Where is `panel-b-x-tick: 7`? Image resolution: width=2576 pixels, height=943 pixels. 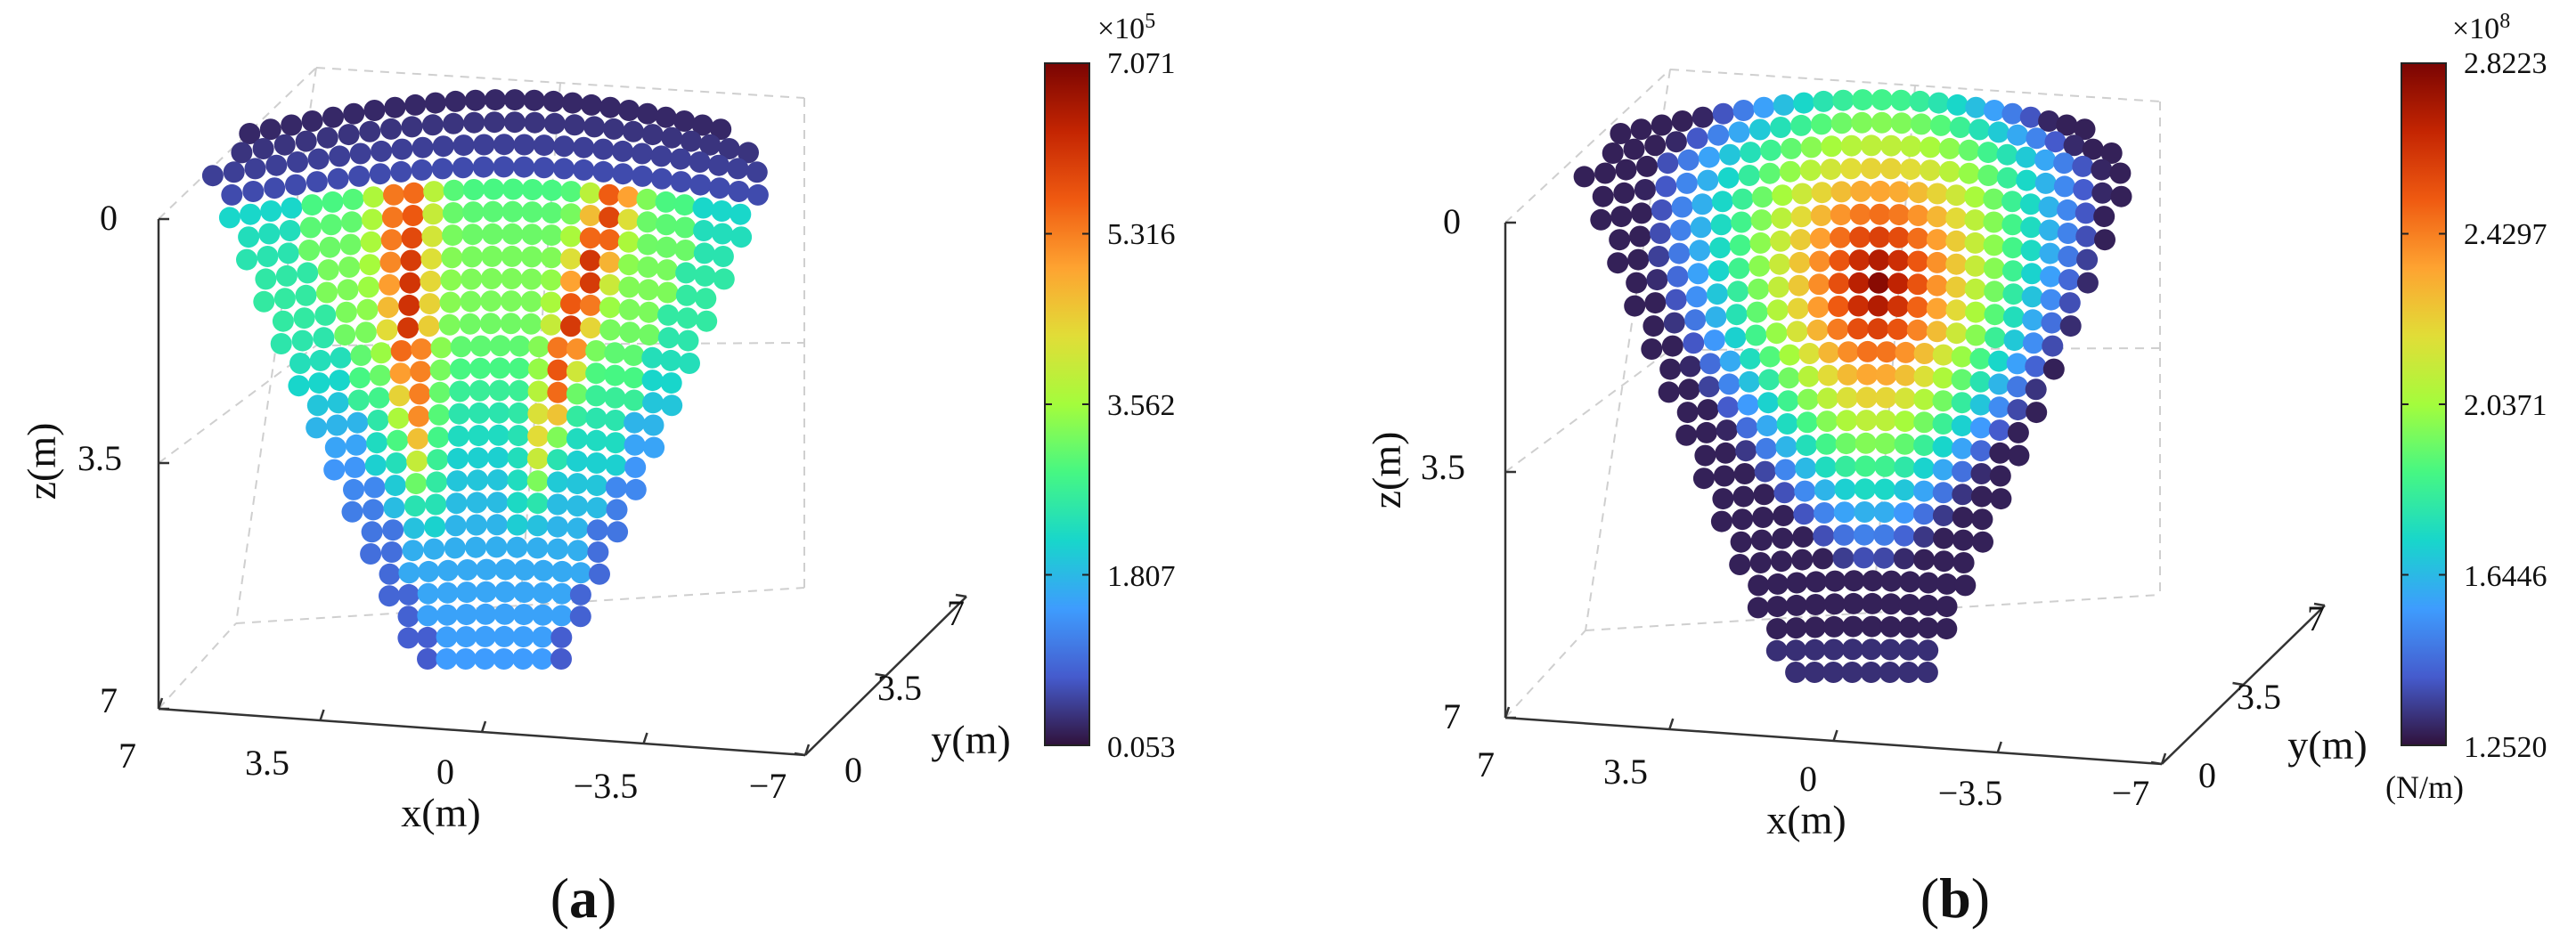 panel-b-x-tick: 7 is located at coordinates (1486, 764).